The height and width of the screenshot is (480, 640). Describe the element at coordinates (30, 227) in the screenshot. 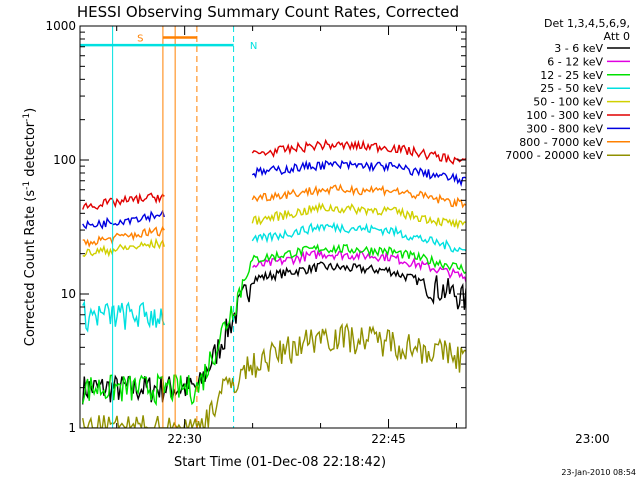

I see `y-axis-label: Corrected Count Rate (s-1 detector-1)` at that location.